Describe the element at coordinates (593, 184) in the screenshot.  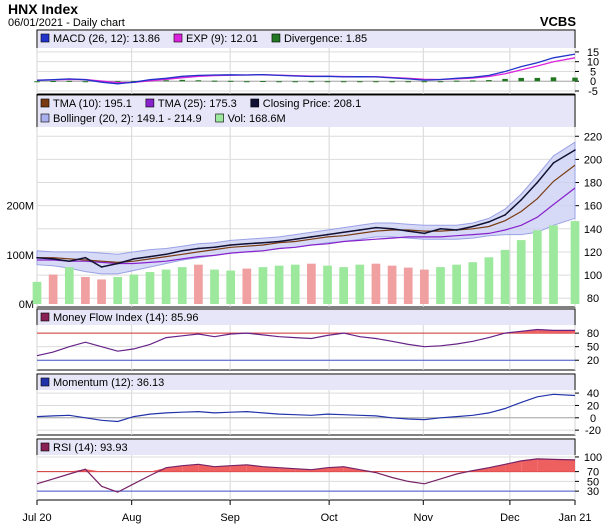
I see `price-ytick-label: 180` at that location.